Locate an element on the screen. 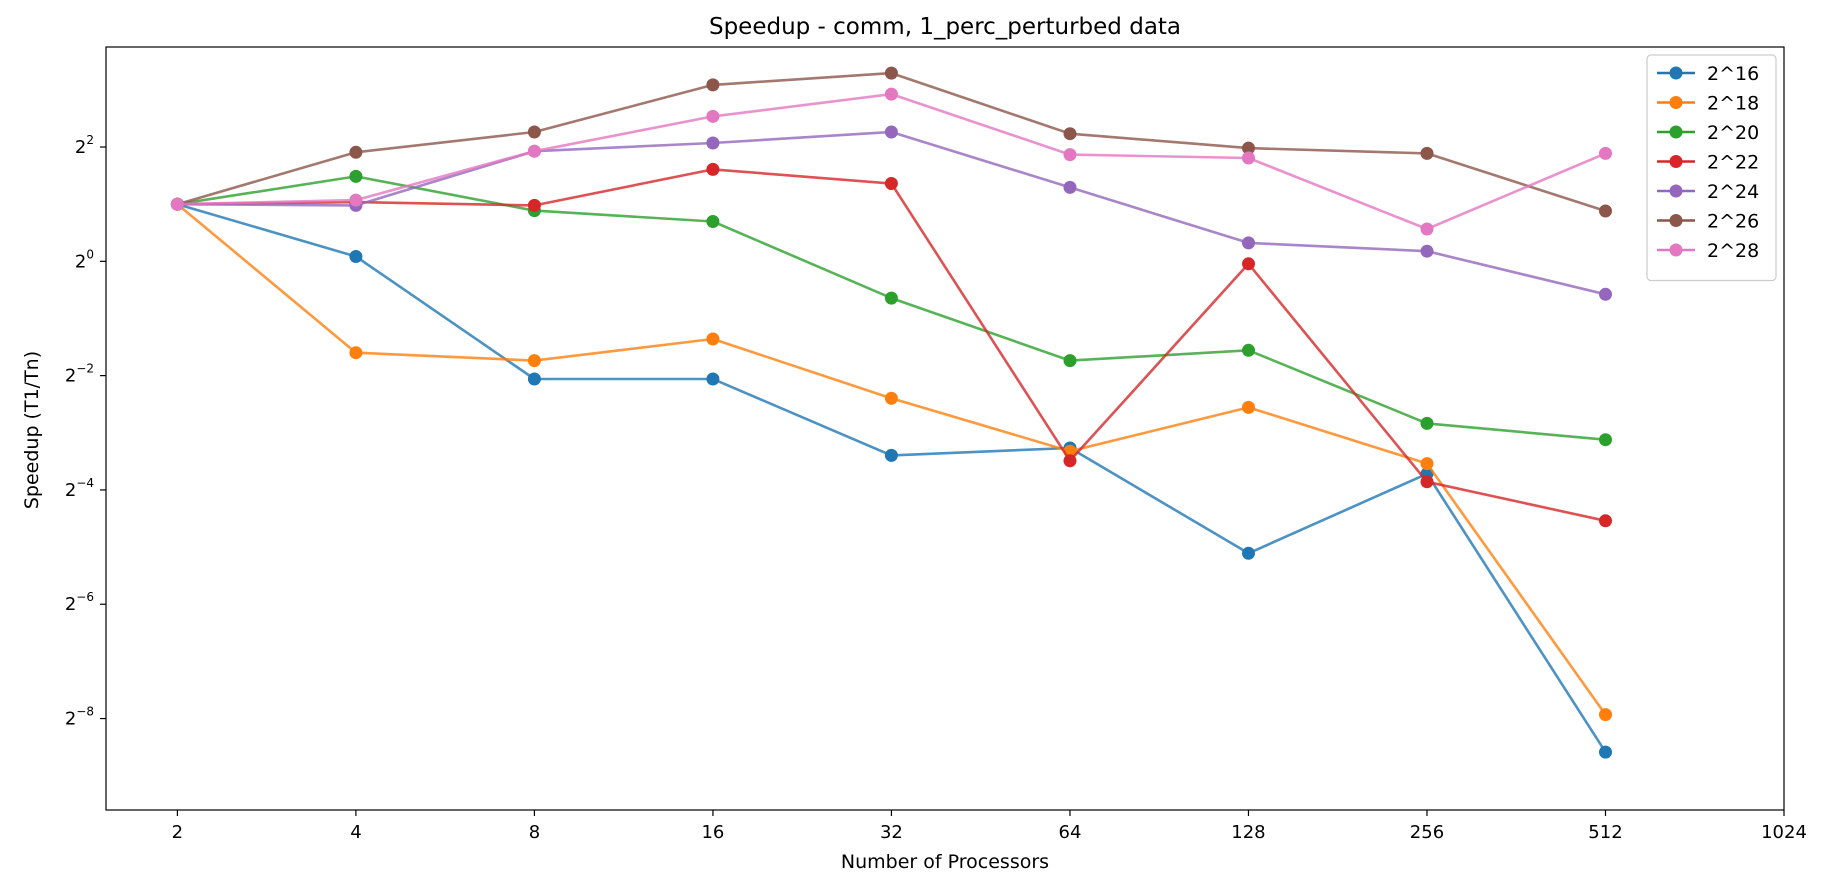  legend-label: 2^28 is located at coordinates (1733, 251).